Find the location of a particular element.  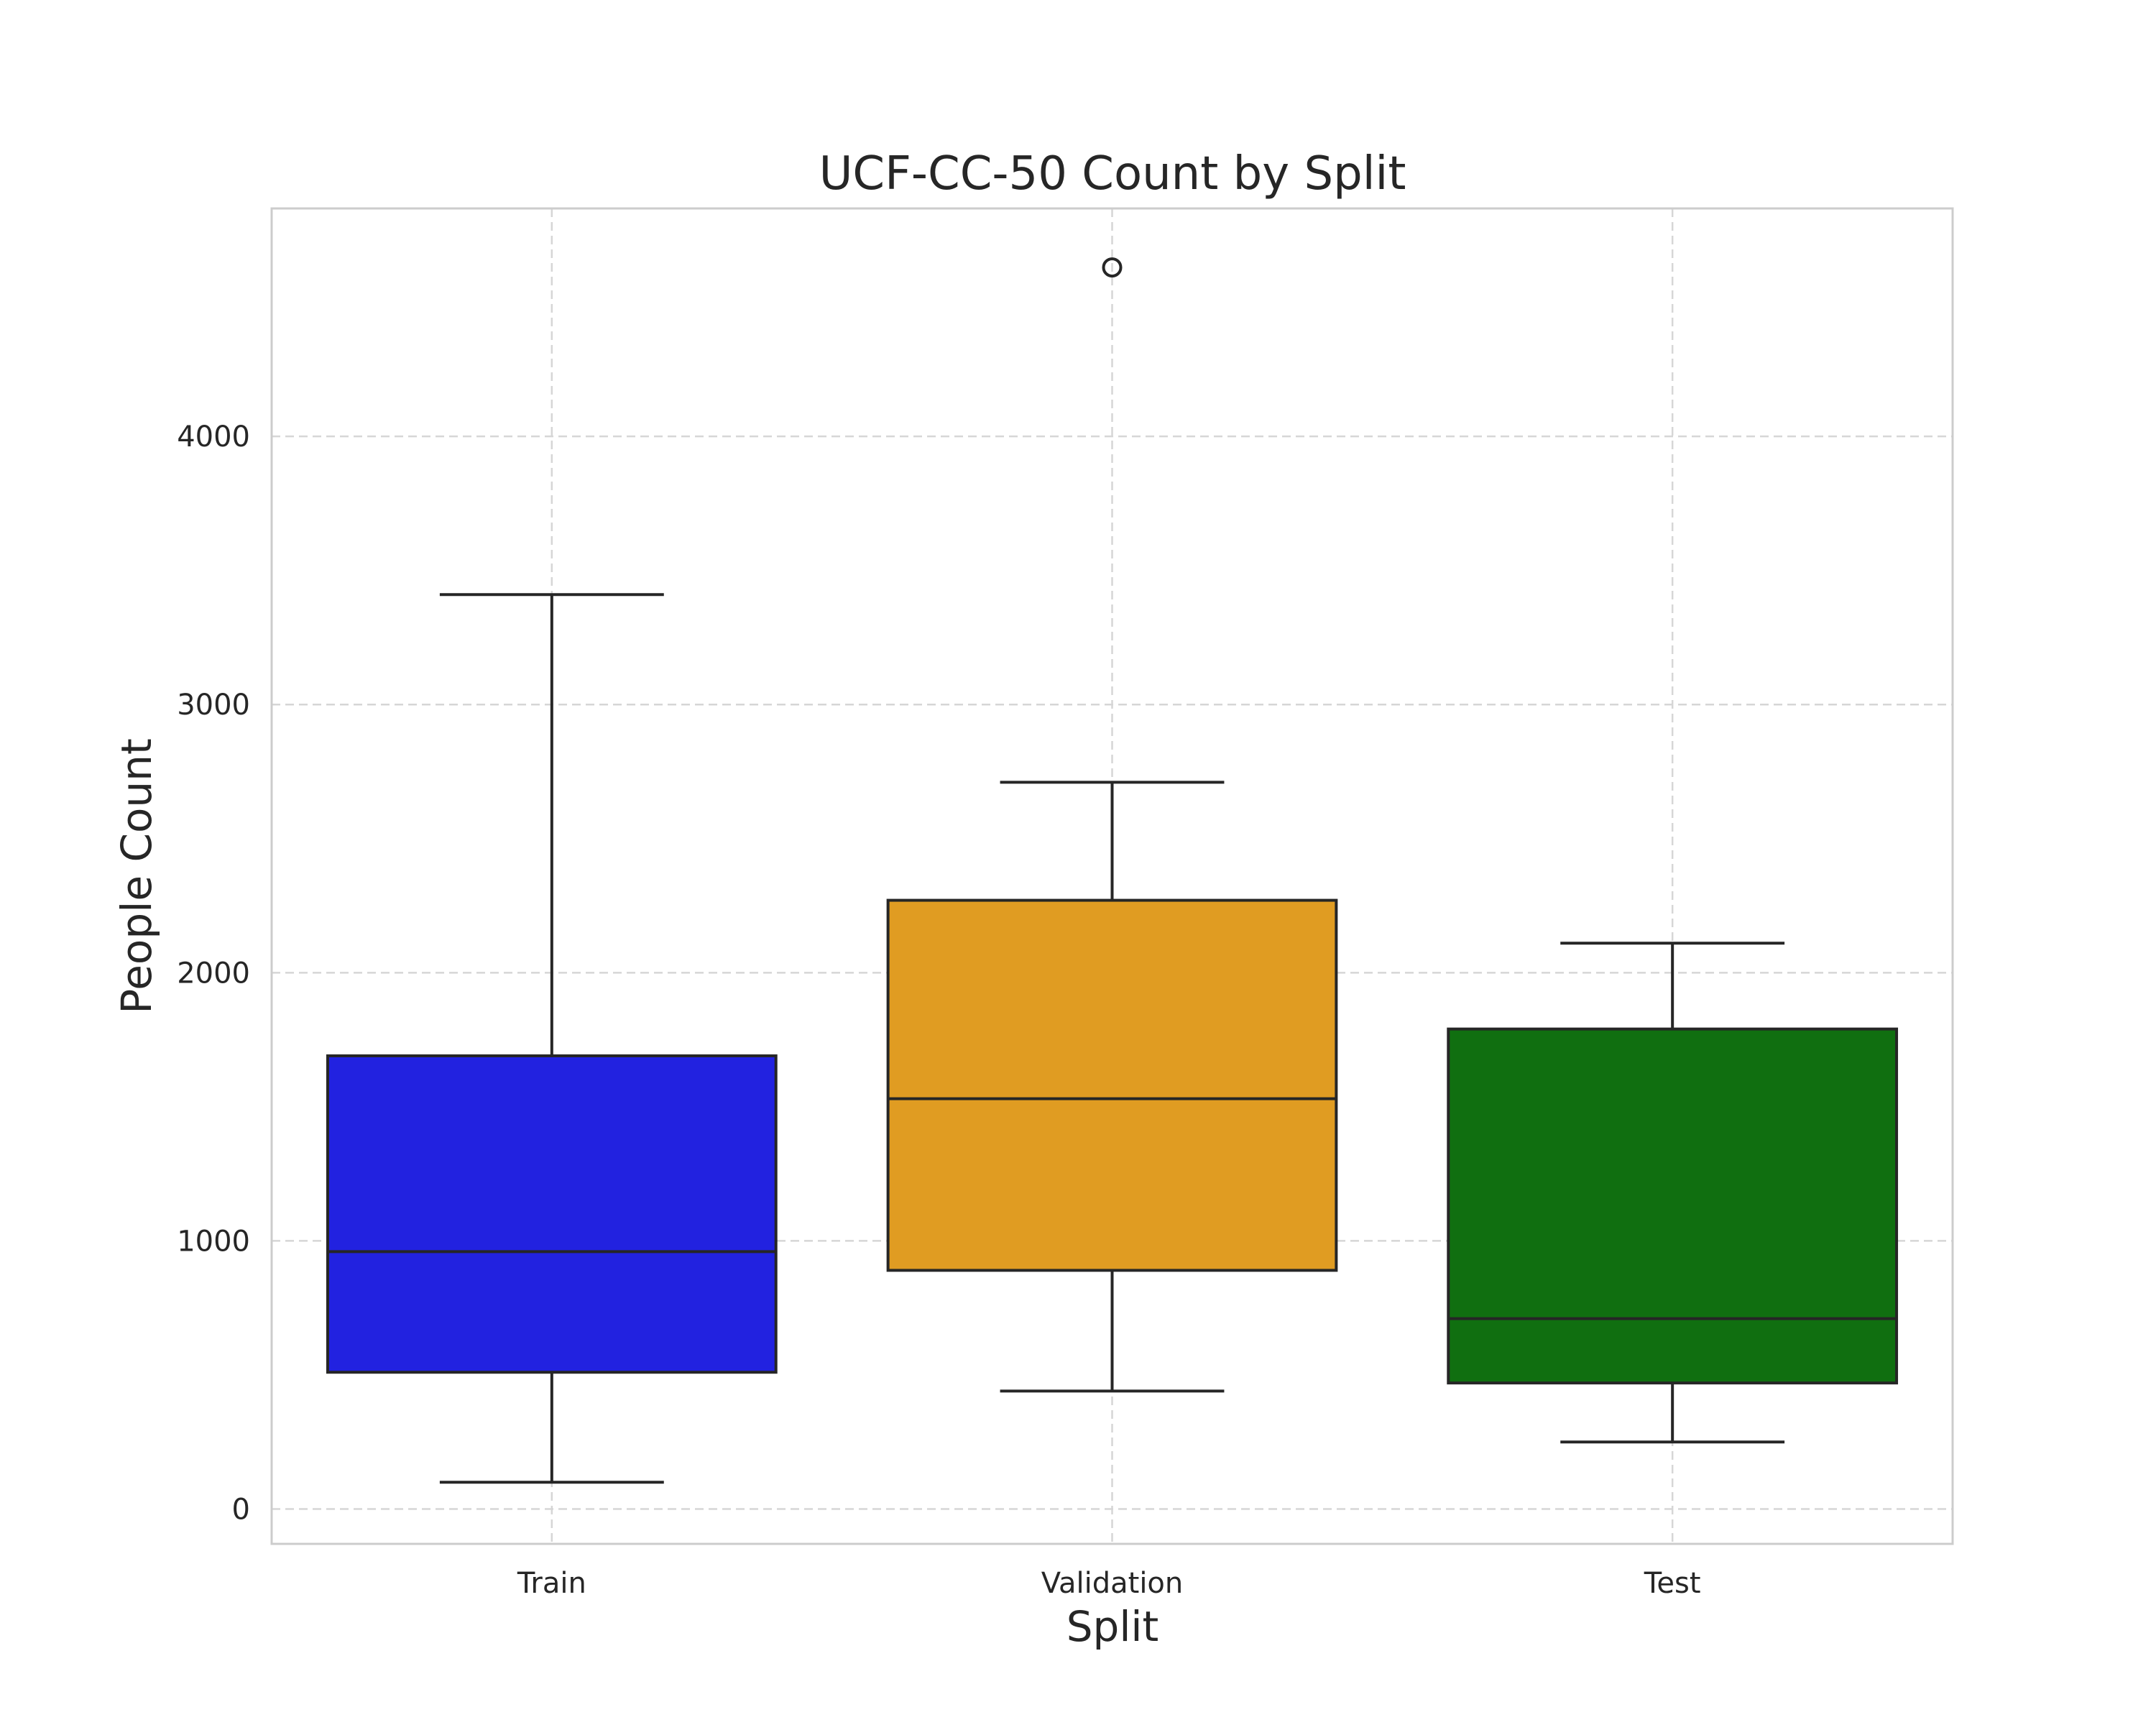

iqr-box-test is located at coordinates (1673, 1206).